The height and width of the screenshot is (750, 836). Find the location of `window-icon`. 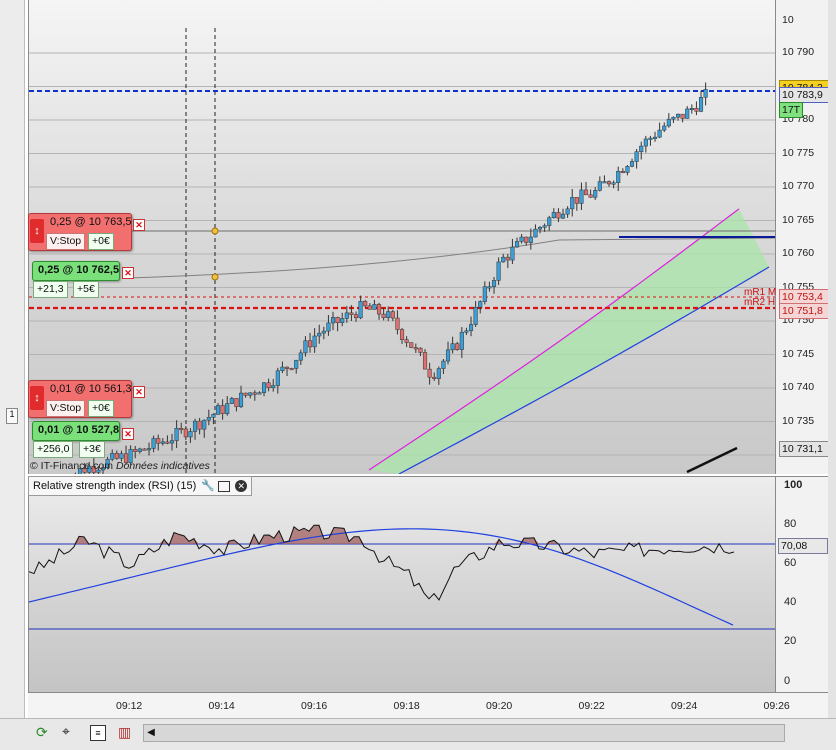

window-icon is located at coordinates (224, 486).